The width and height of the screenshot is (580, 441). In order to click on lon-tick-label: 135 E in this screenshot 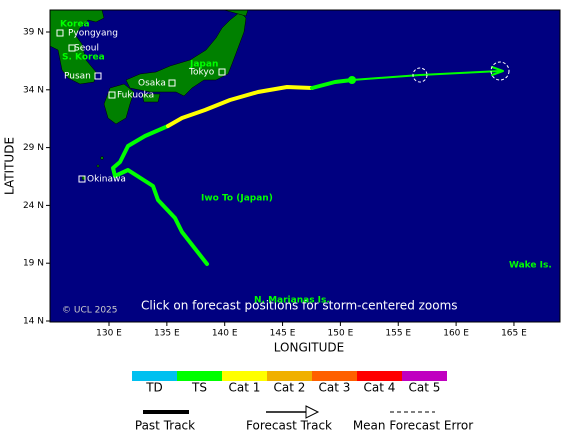, I will do `click(167, 334)`.